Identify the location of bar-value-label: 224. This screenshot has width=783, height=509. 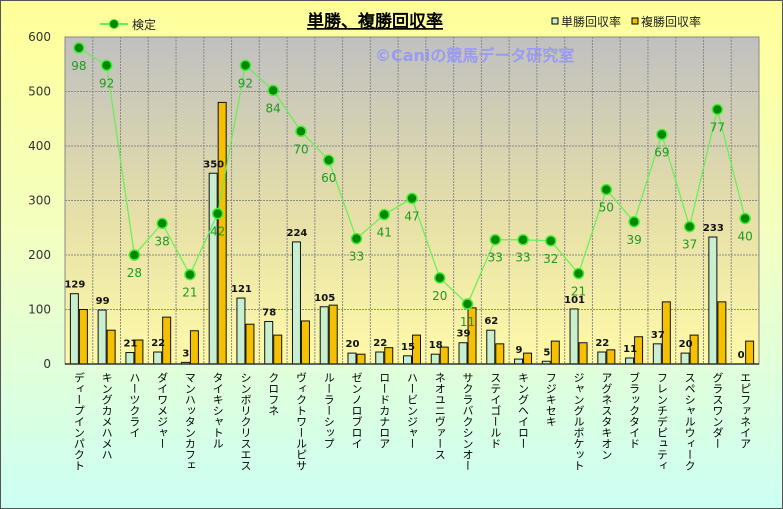
(297, 233).